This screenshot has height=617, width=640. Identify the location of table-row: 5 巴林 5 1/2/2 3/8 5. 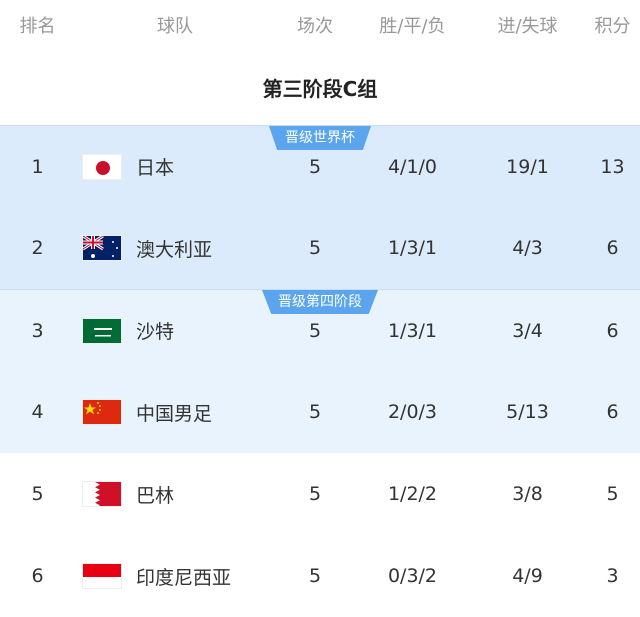
(320, 494).